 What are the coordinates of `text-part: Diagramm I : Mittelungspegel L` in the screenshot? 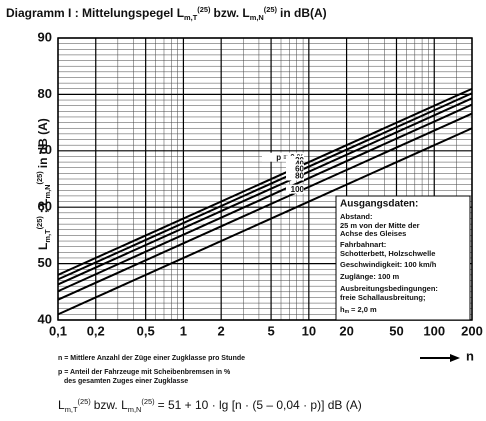 It's located at (95, 13).